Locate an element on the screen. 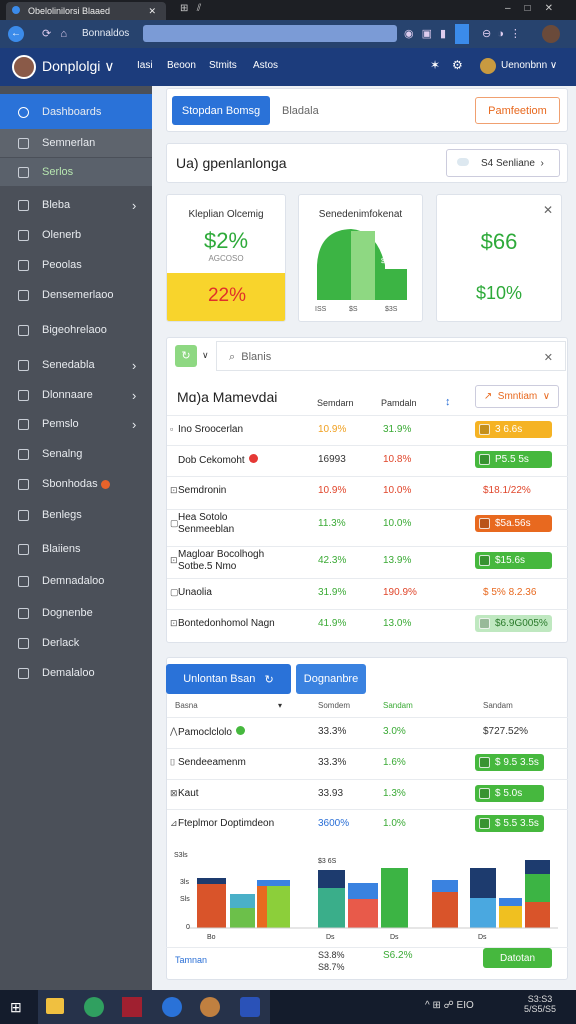  filter-toggle: ↻ is located at coordinates (186, 356).